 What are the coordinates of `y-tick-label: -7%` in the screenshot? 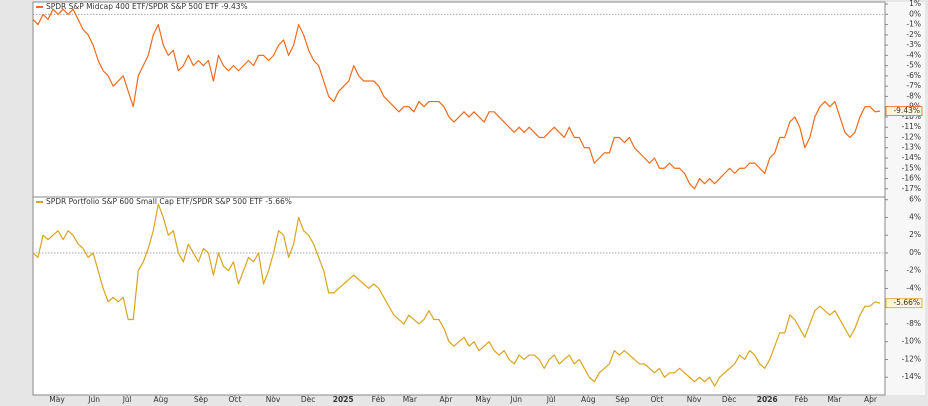 It's located at (913, 85).